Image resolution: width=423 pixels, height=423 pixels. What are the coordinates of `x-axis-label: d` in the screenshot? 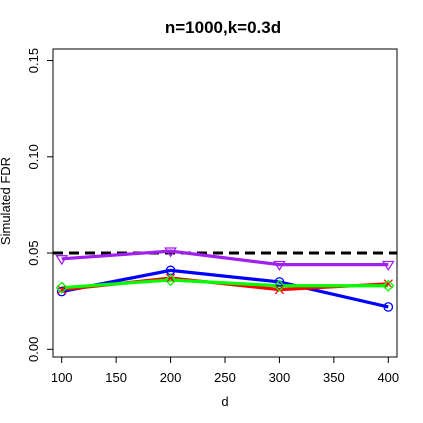 It's located at (224, 401).